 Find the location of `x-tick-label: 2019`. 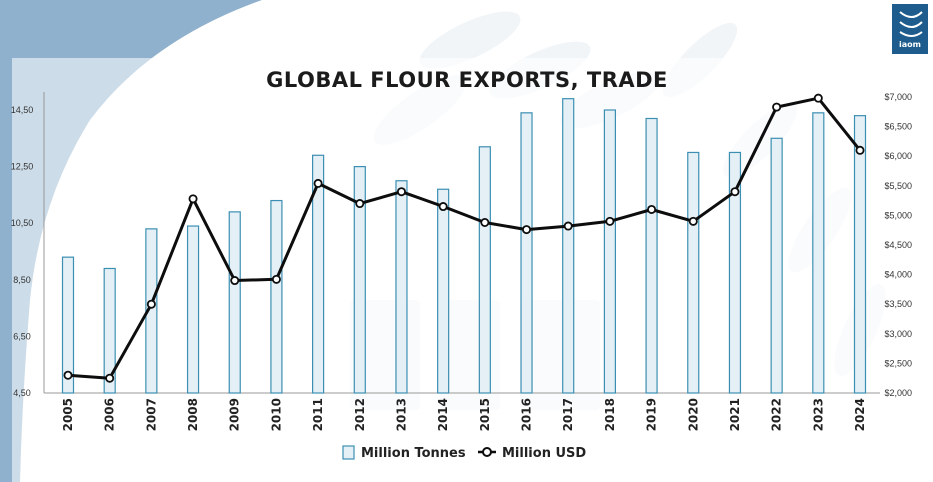

x-tick-label: 2019 is located at coordinates (652, 414).